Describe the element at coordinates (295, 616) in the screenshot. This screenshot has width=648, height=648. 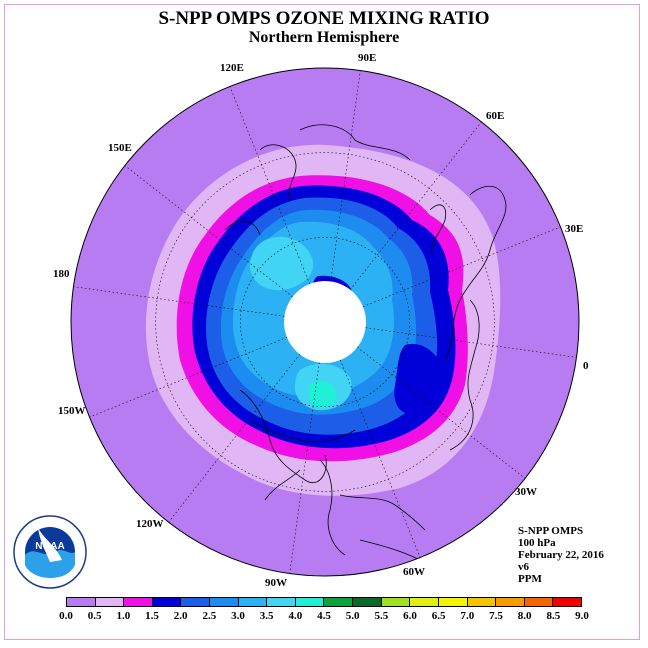
I see `colorbar-tick-label: 4.0` at that location.